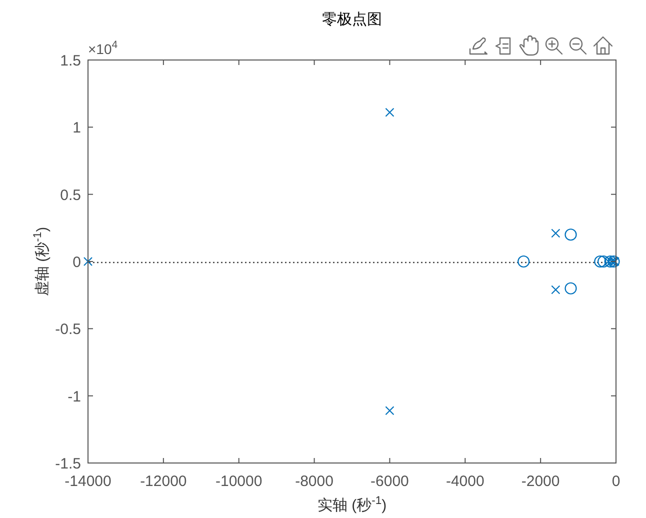 The image size is (646, 518). What do you see at coordinates (103, 48) in the screenshot?
I see `annotation: ×10$^{4}$` at bounding box center [103, 48].